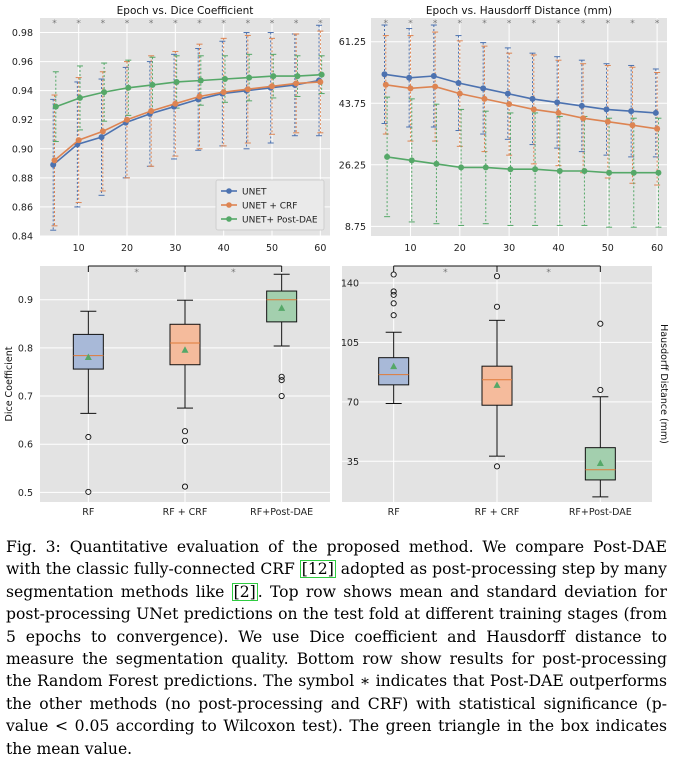 Image resolution: width=673 pixels, height=764 pixels. What do you see at coordinates (25, 397) in the screenshot?
I see `y-tick-label: 0.7` at bounding box center [25, 397].